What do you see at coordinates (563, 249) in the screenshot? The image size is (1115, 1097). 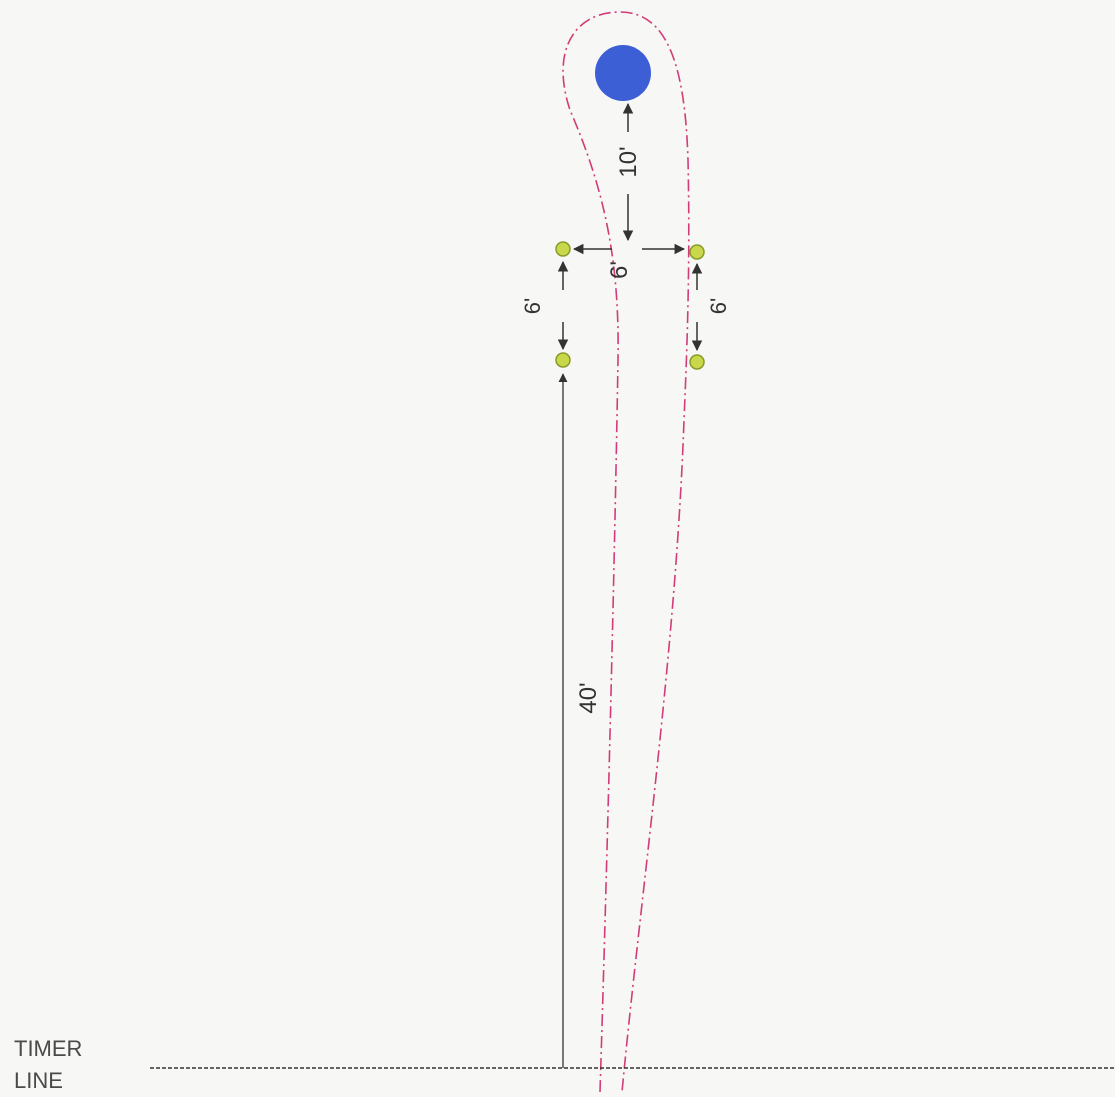 I see `pole-top-left` at bounding box center [563, 249].